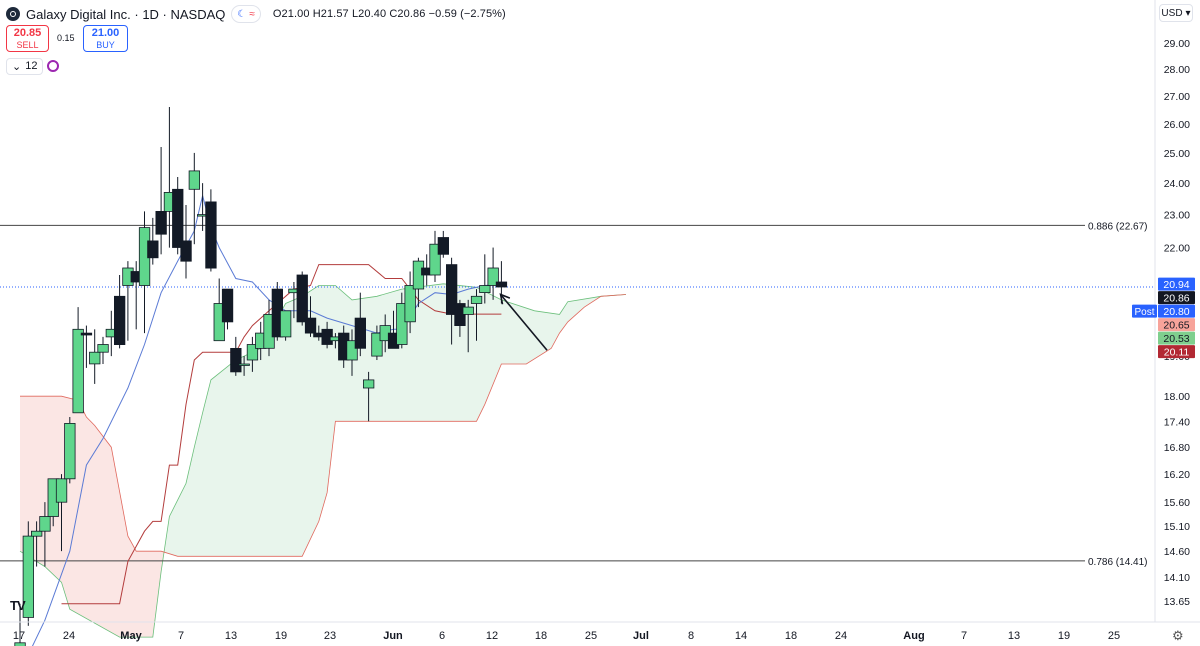  Describe the element at coordinates (13, 14) in the screenshot. I see `symbol-logo-icon` at that location.